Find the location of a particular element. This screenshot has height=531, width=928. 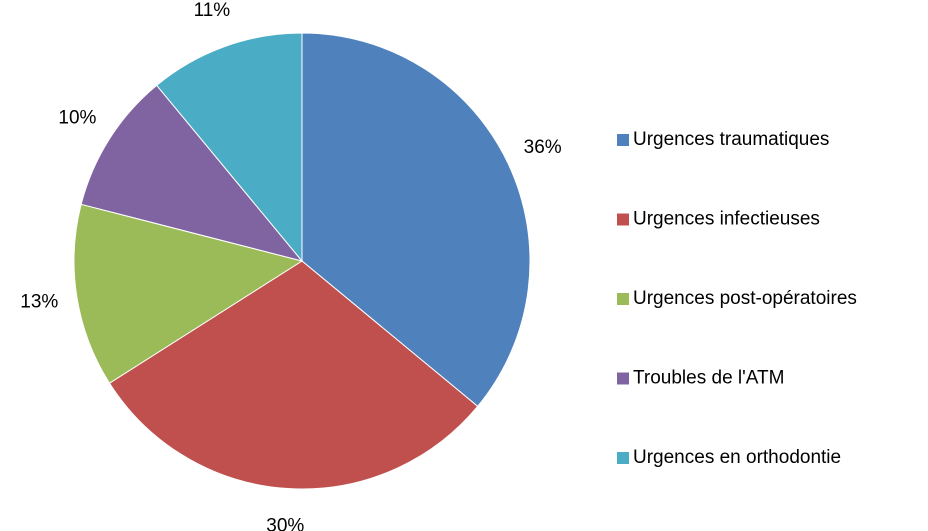

data-label: 10% is located at coordinates (77, 117).